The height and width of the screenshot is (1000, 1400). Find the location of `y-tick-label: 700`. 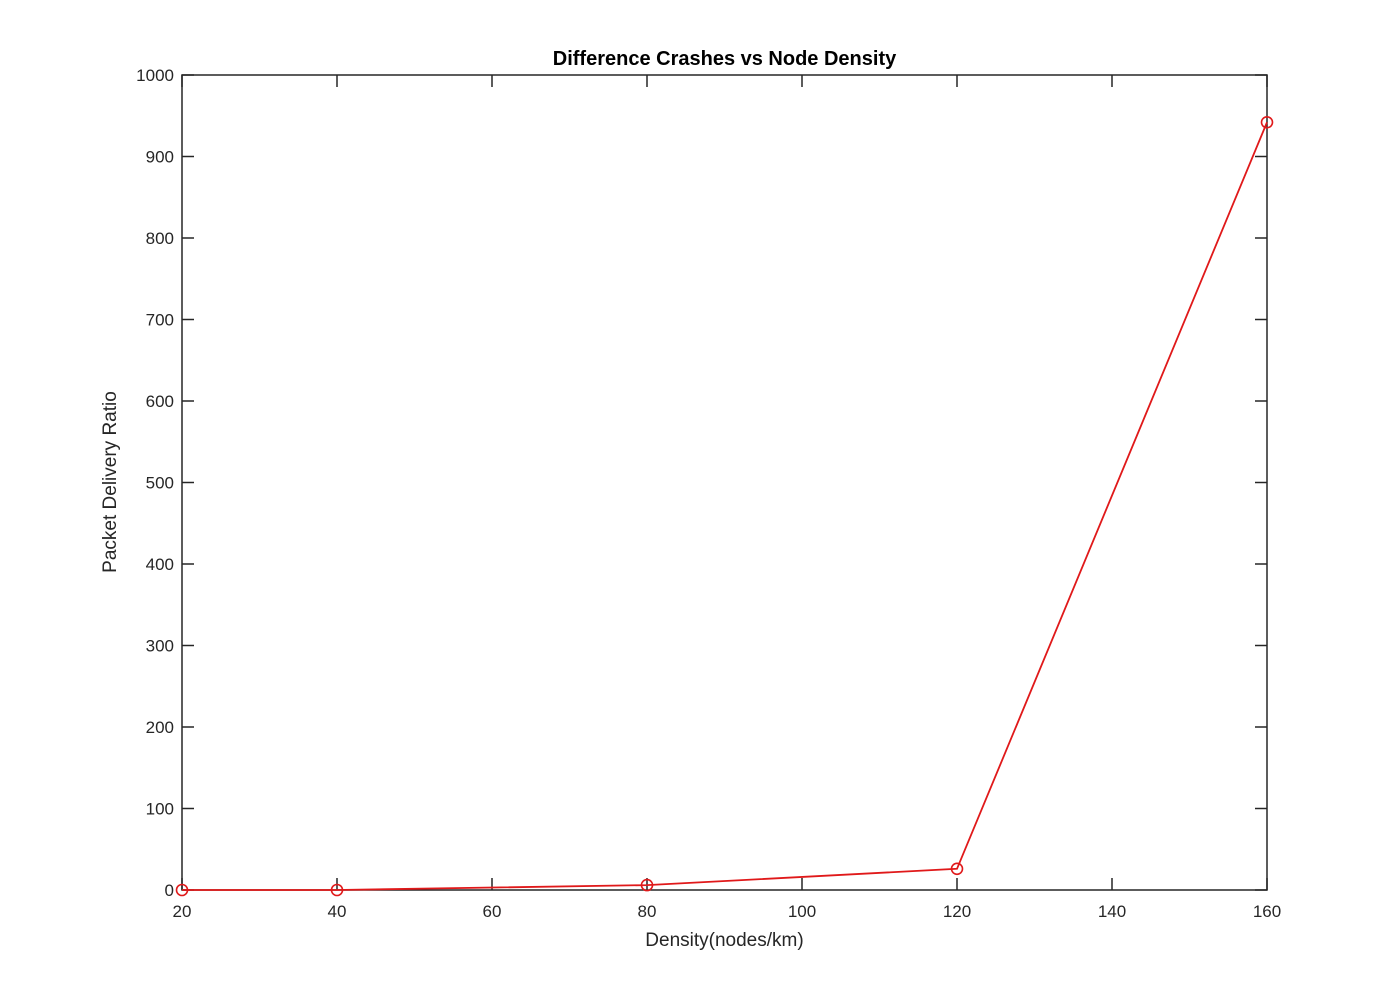

y-tick-label: 700 is located at coordinates (160, 320).